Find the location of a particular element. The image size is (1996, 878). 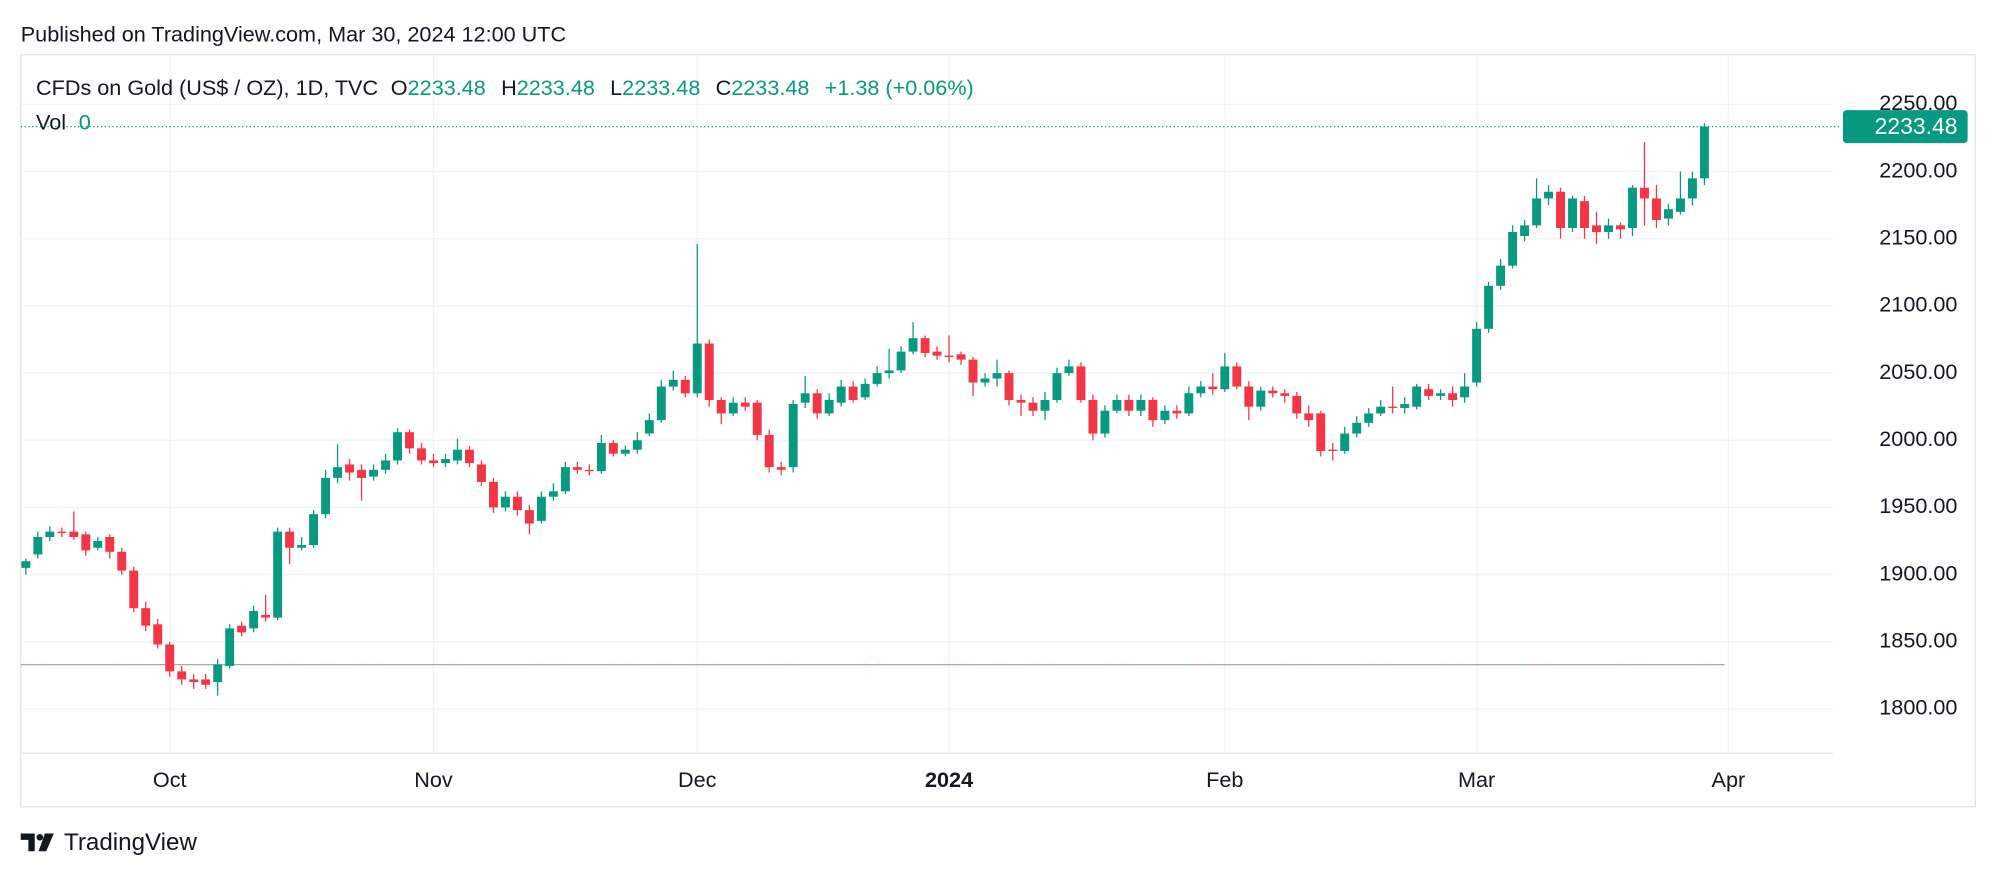

volume-legend: Vol 0 is located at coordinates (63, 121).